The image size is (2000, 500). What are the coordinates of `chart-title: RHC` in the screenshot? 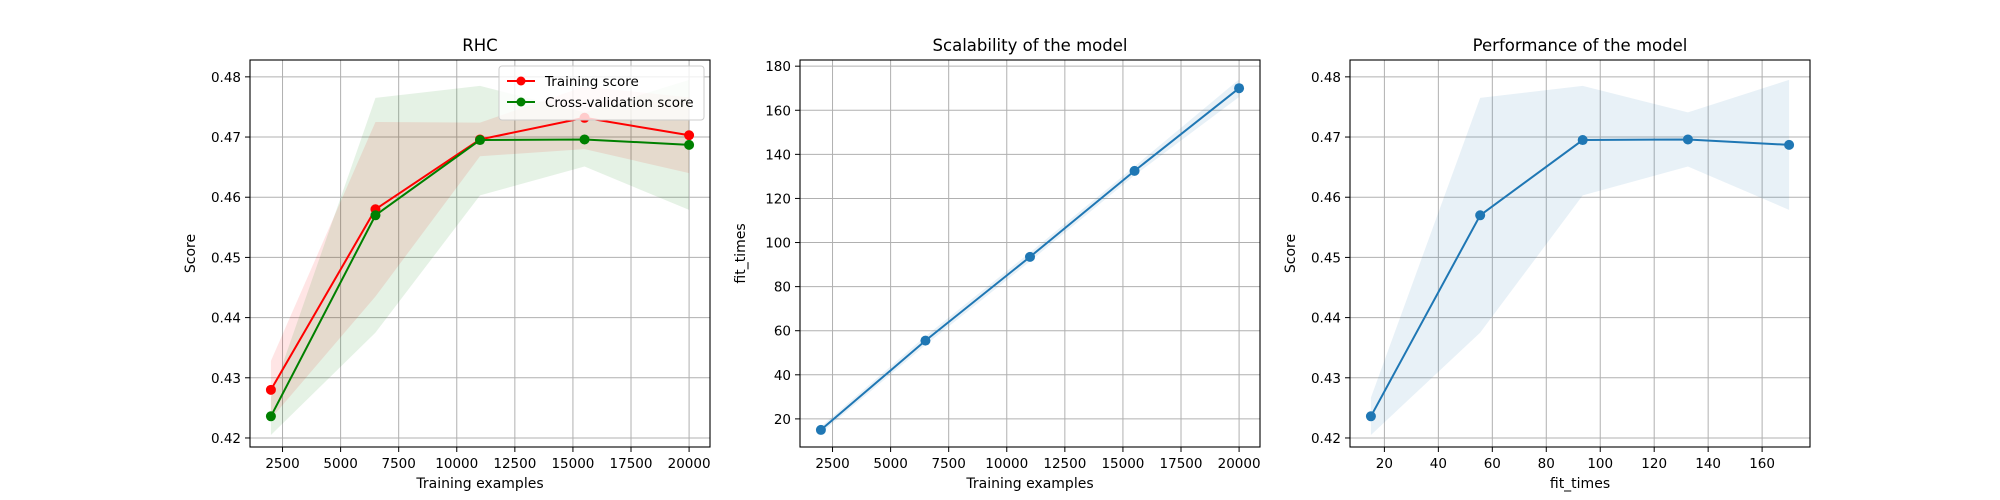 It's located at (479, 45).